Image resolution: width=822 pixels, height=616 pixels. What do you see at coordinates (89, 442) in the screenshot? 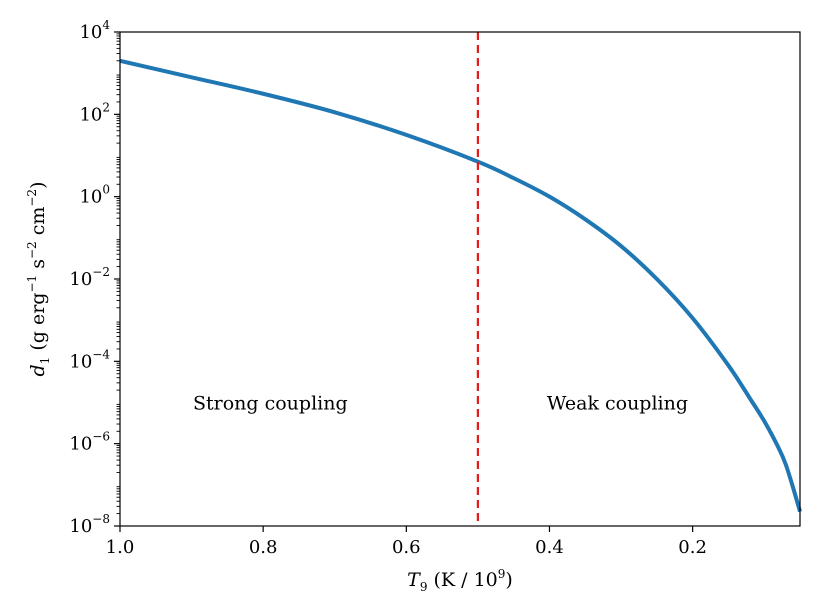
I see `y-tick-label: 10⁻⁶` at bounding box center [89, 442].